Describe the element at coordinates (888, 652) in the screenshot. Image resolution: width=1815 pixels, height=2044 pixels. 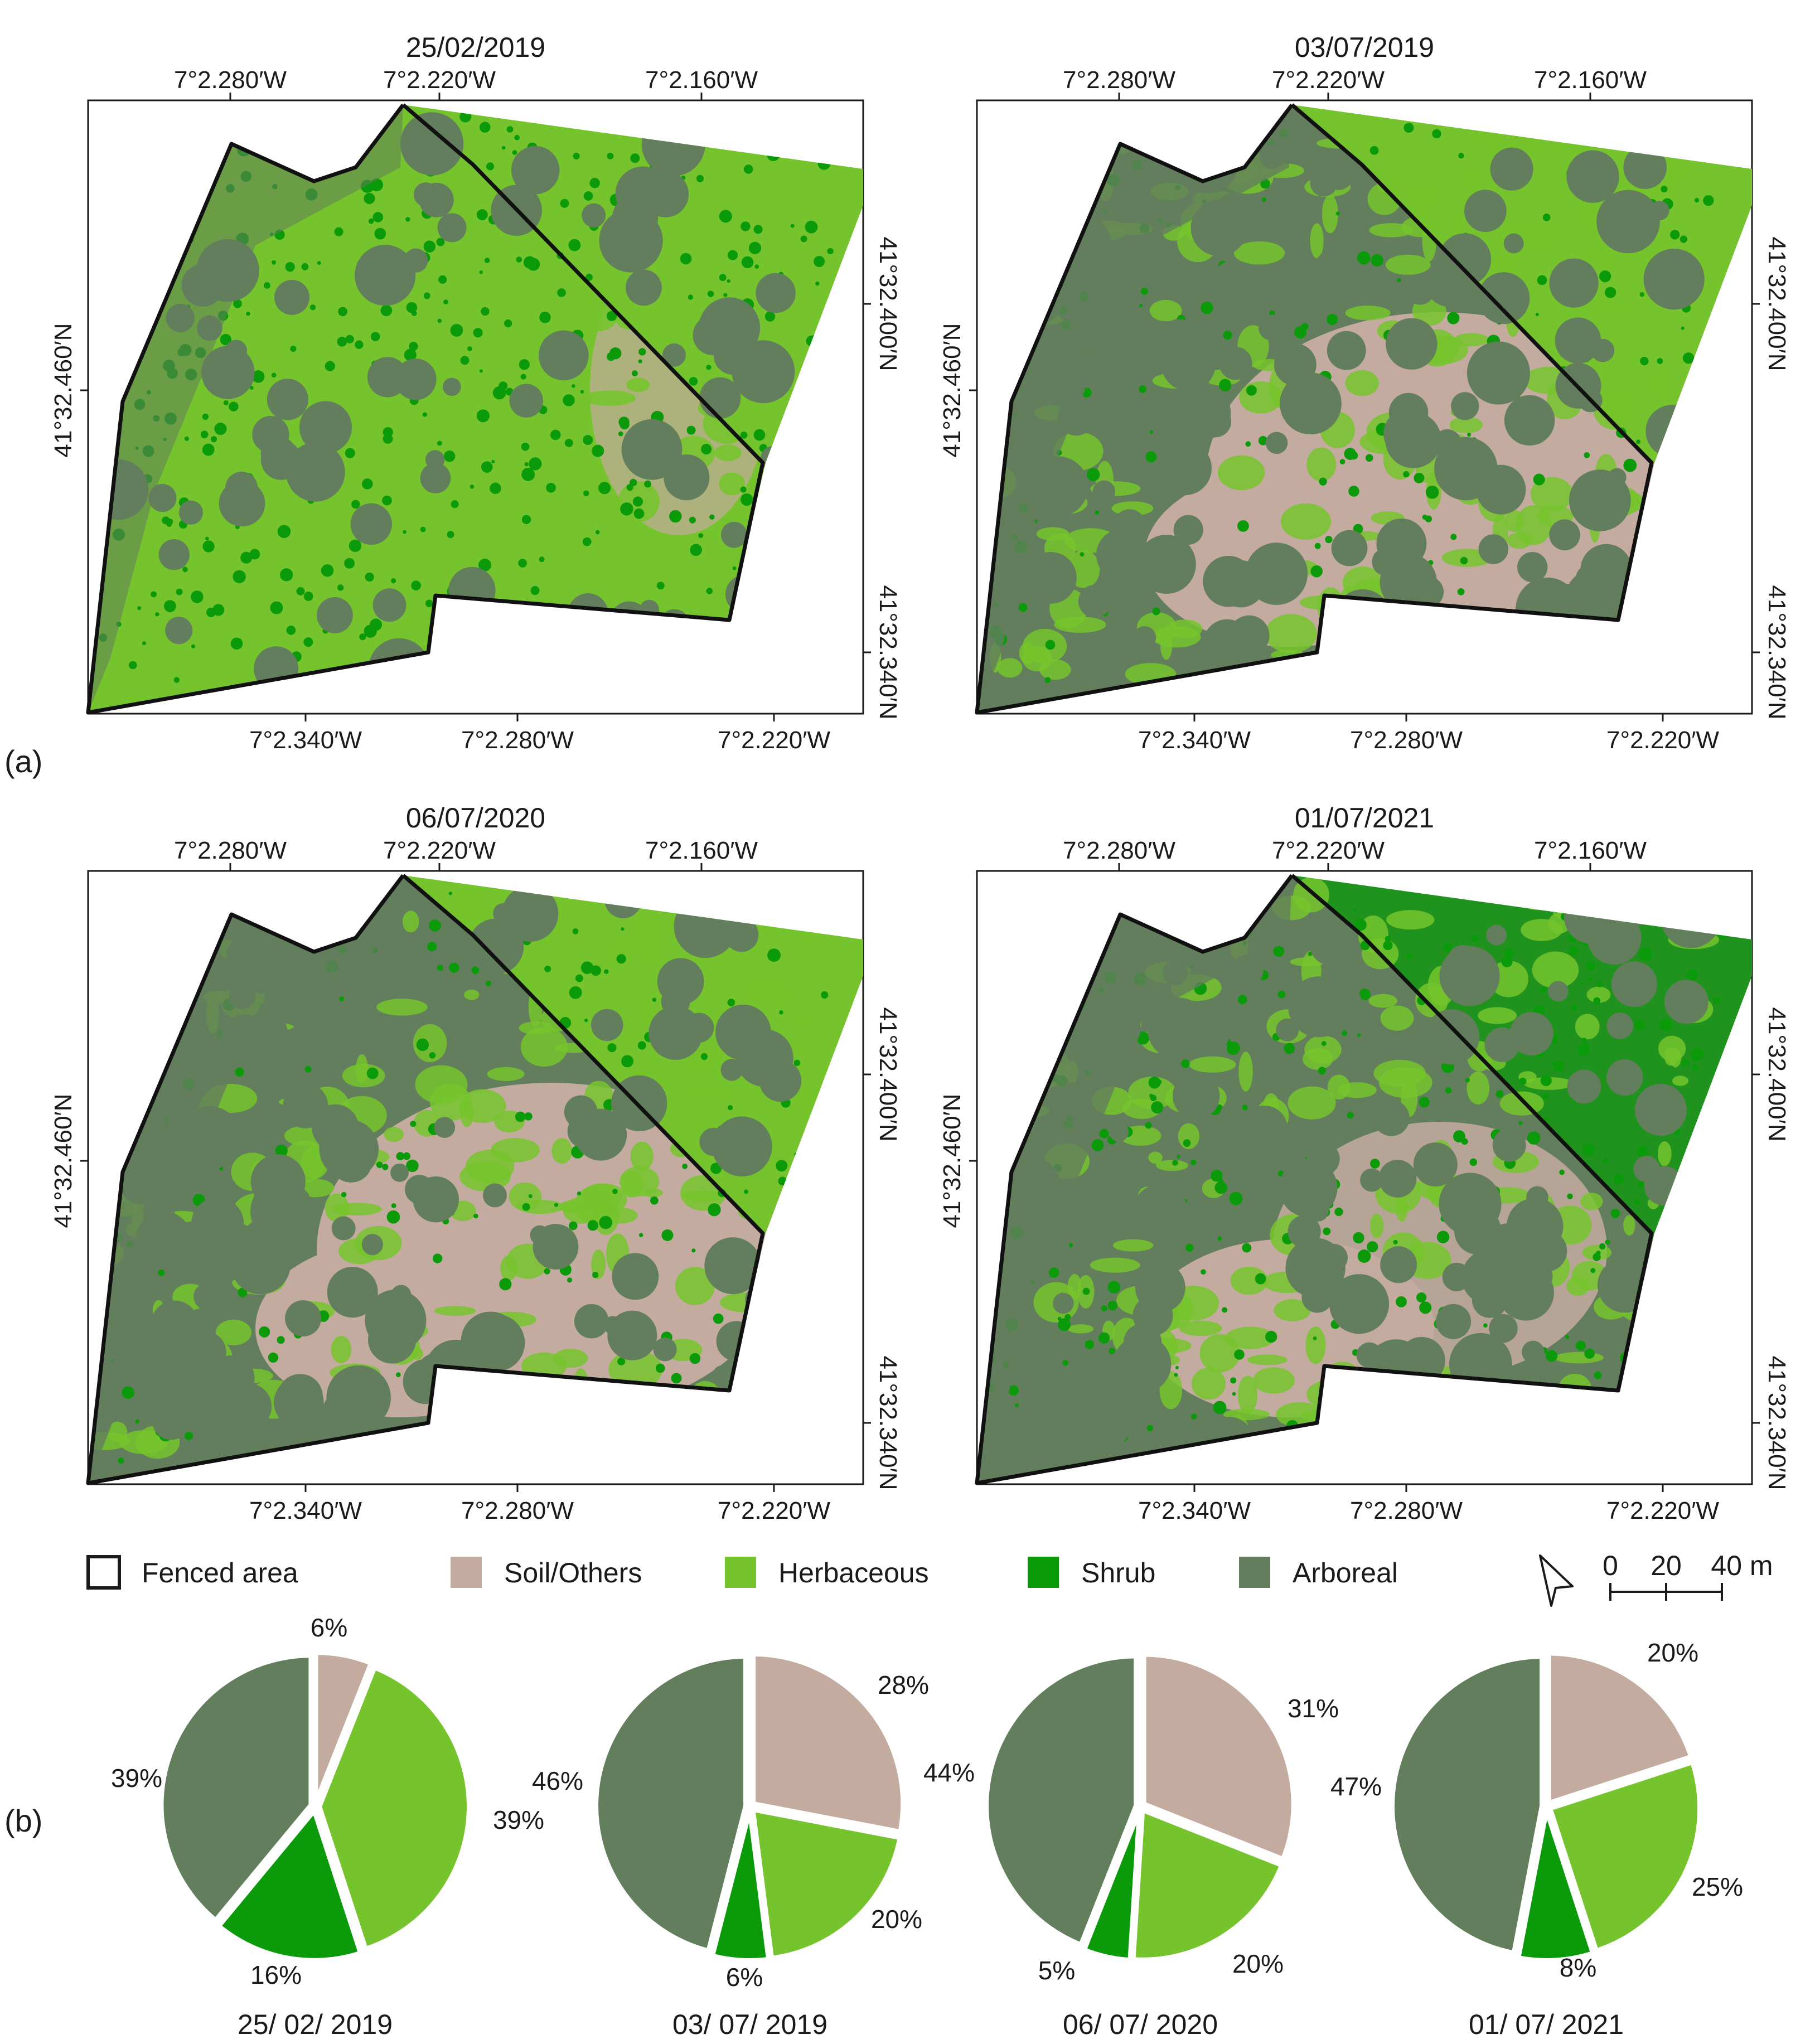
I see `right-latitude-label: 41°32.340′N` at that location.